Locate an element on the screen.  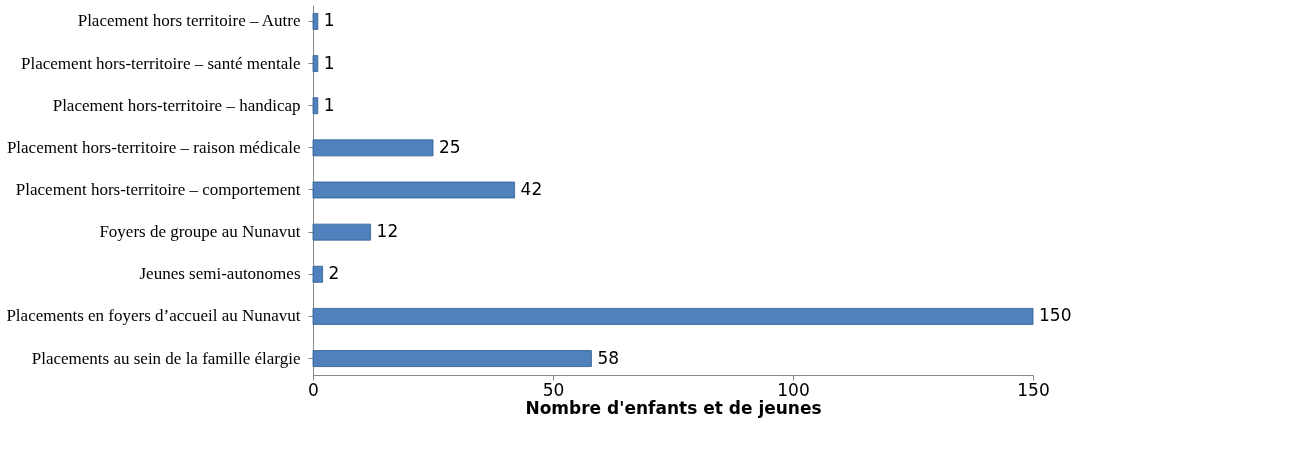
y-tick-label: Placement hors-territoire – santé mentale is located at coordinates (161, 63).